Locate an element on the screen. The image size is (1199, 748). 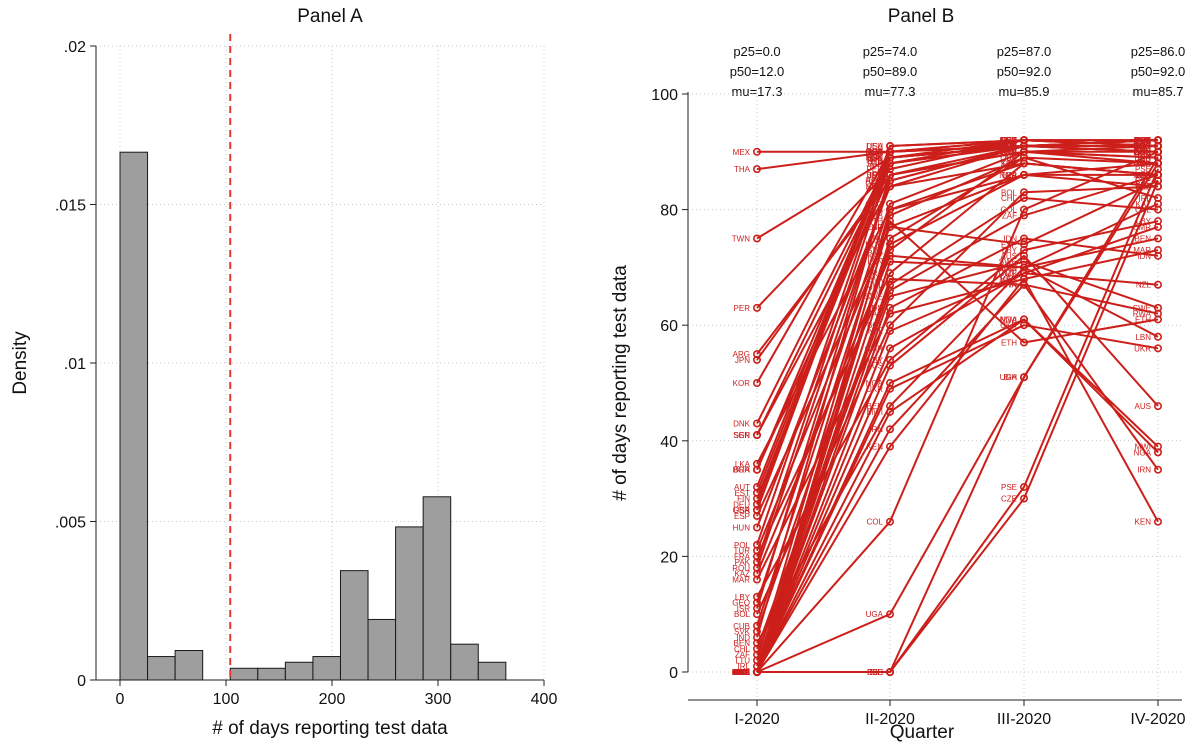
series-point-label: CMR is located at coordinates (741, 672).